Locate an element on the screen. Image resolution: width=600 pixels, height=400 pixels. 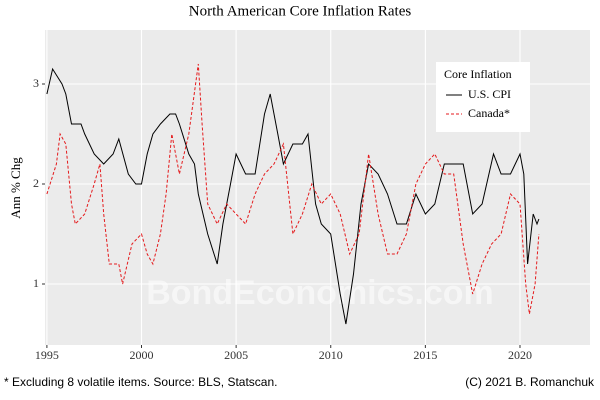
x-tick-label: 2000 is located at coordinates (142, 355).